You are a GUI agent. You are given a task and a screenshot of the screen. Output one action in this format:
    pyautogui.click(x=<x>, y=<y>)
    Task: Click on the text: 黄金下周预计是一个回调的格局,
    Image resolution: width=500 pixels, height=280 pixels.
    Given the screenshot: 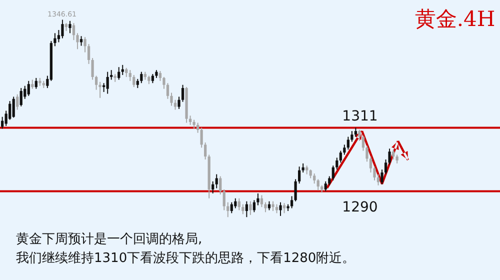 What is the action you would take?
    pyautogui.click(x=109, y=239)
    